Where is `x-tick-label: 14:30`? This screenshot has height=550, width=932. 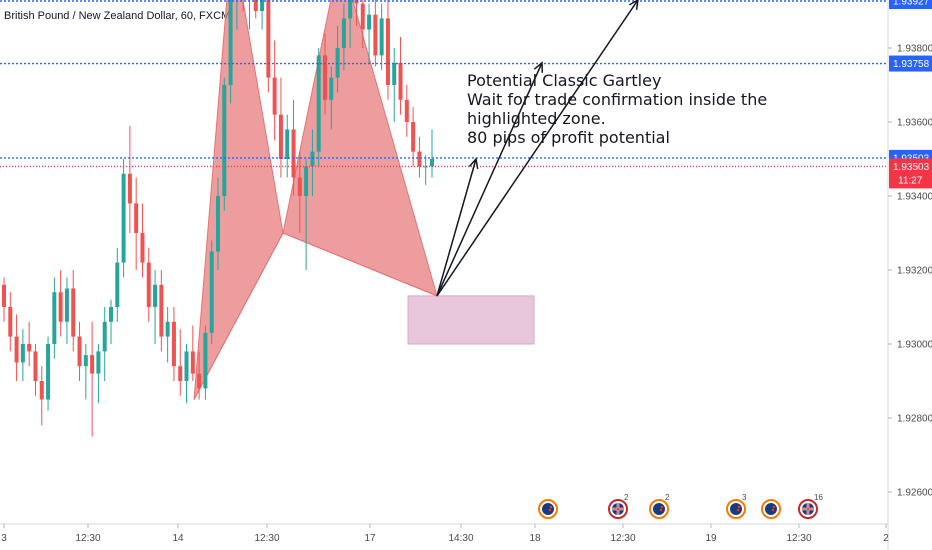
x-tick-label: 14:30 is located at coordinates (460, 538).